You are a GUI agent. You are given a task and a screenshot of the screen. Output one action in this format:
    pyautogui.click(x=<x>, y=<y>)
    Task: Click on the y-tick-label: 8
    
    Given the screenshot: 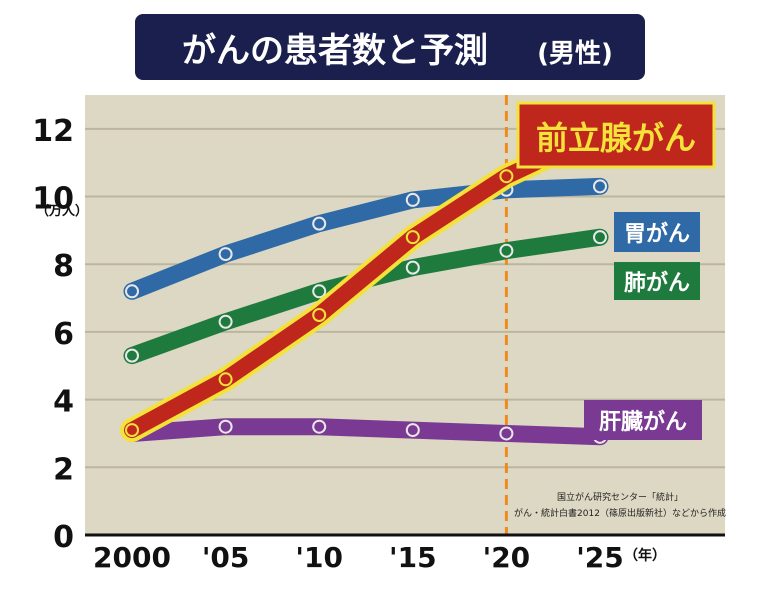 What is the action you would take?
    pyautogui.click(x=63, y=266)
    